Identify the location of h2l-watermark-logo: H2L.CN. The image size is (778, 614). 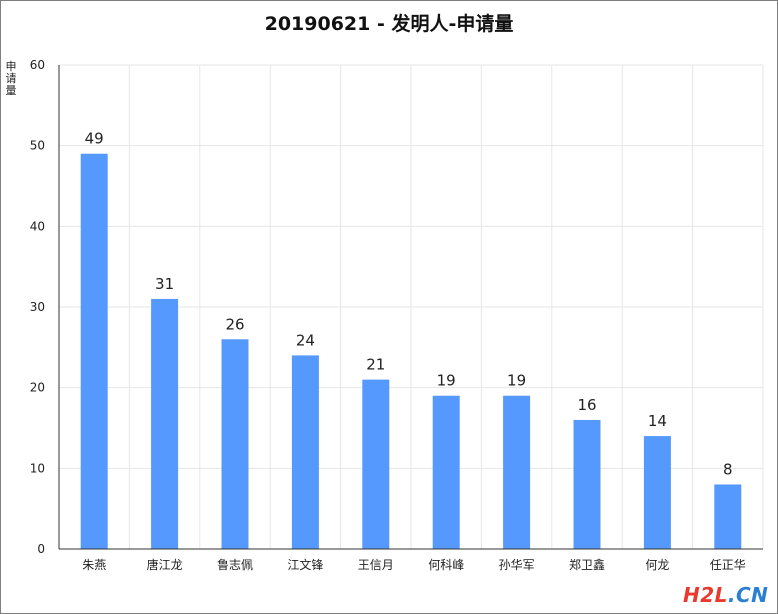
(725, 595).